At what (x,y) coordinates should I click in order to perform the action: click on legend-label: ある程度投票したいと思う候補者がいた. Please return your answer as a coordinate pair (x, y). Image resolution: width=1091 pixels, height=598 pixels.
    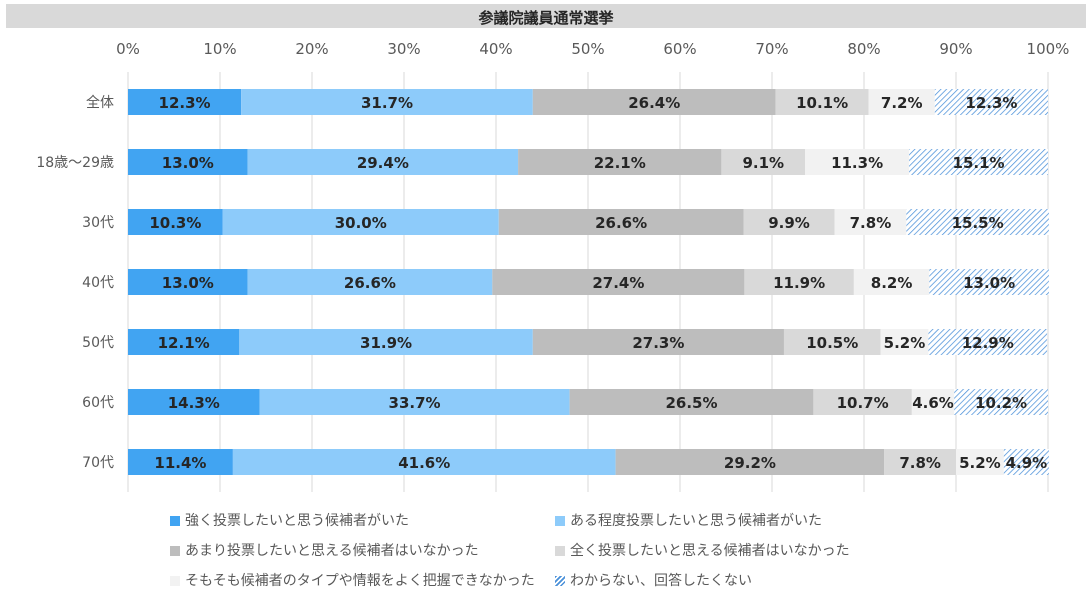
    Looking at the image, I should click on (696, 521).